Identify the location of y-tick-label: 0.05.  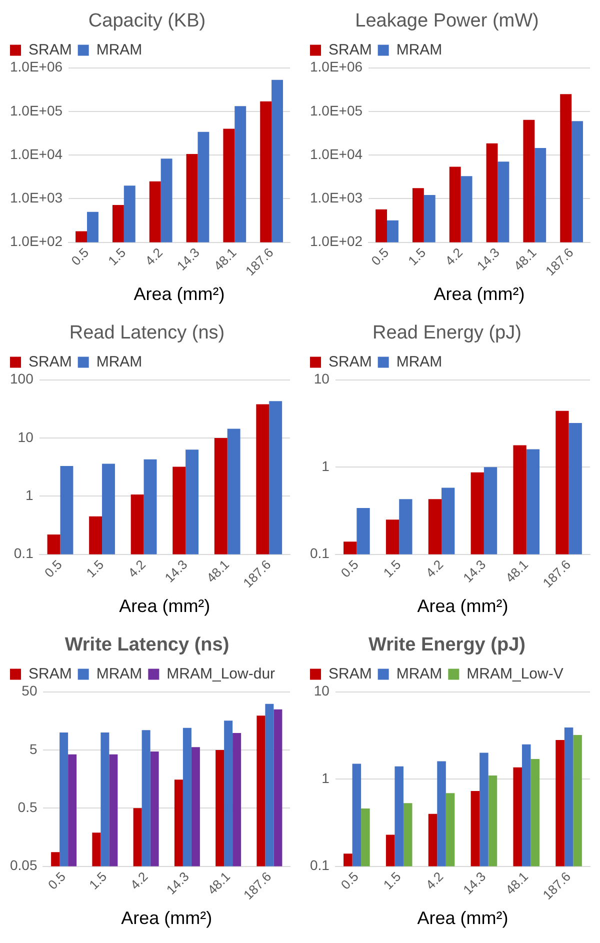
(24, 865).